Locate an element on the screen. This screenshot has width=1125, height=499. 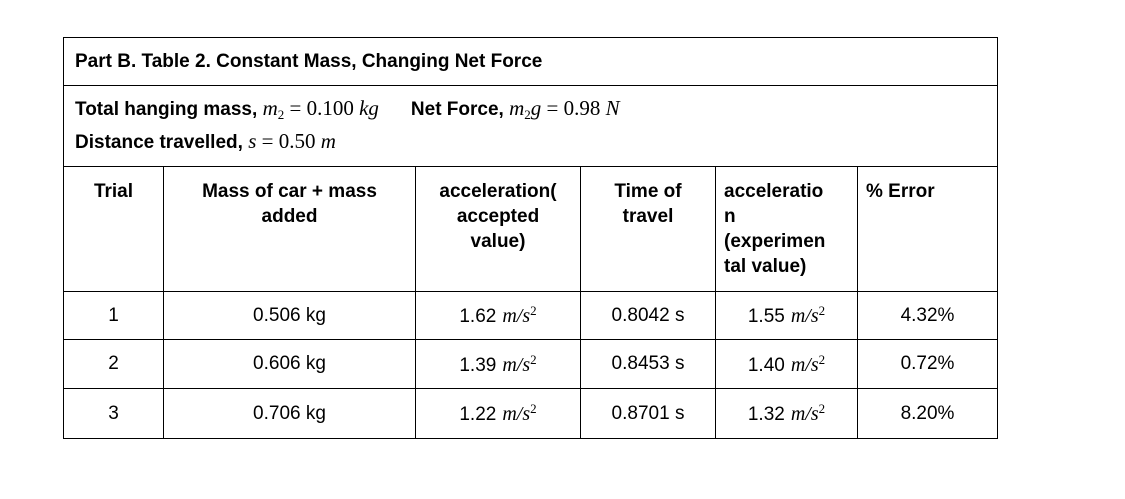
cell-time: 0.8701 s is located at coordinates (648, 413).